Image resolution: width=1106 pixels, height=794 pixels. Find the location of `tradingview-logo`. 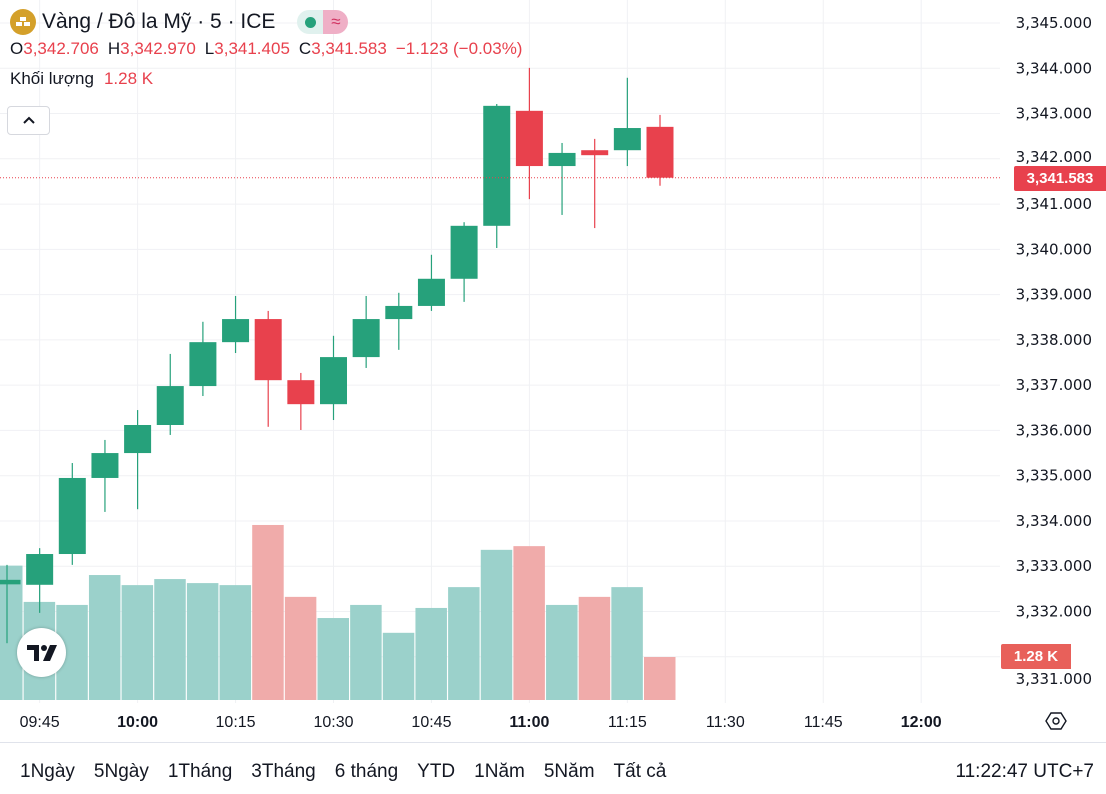

tradingview-logo is located at coordinates (41, 652).